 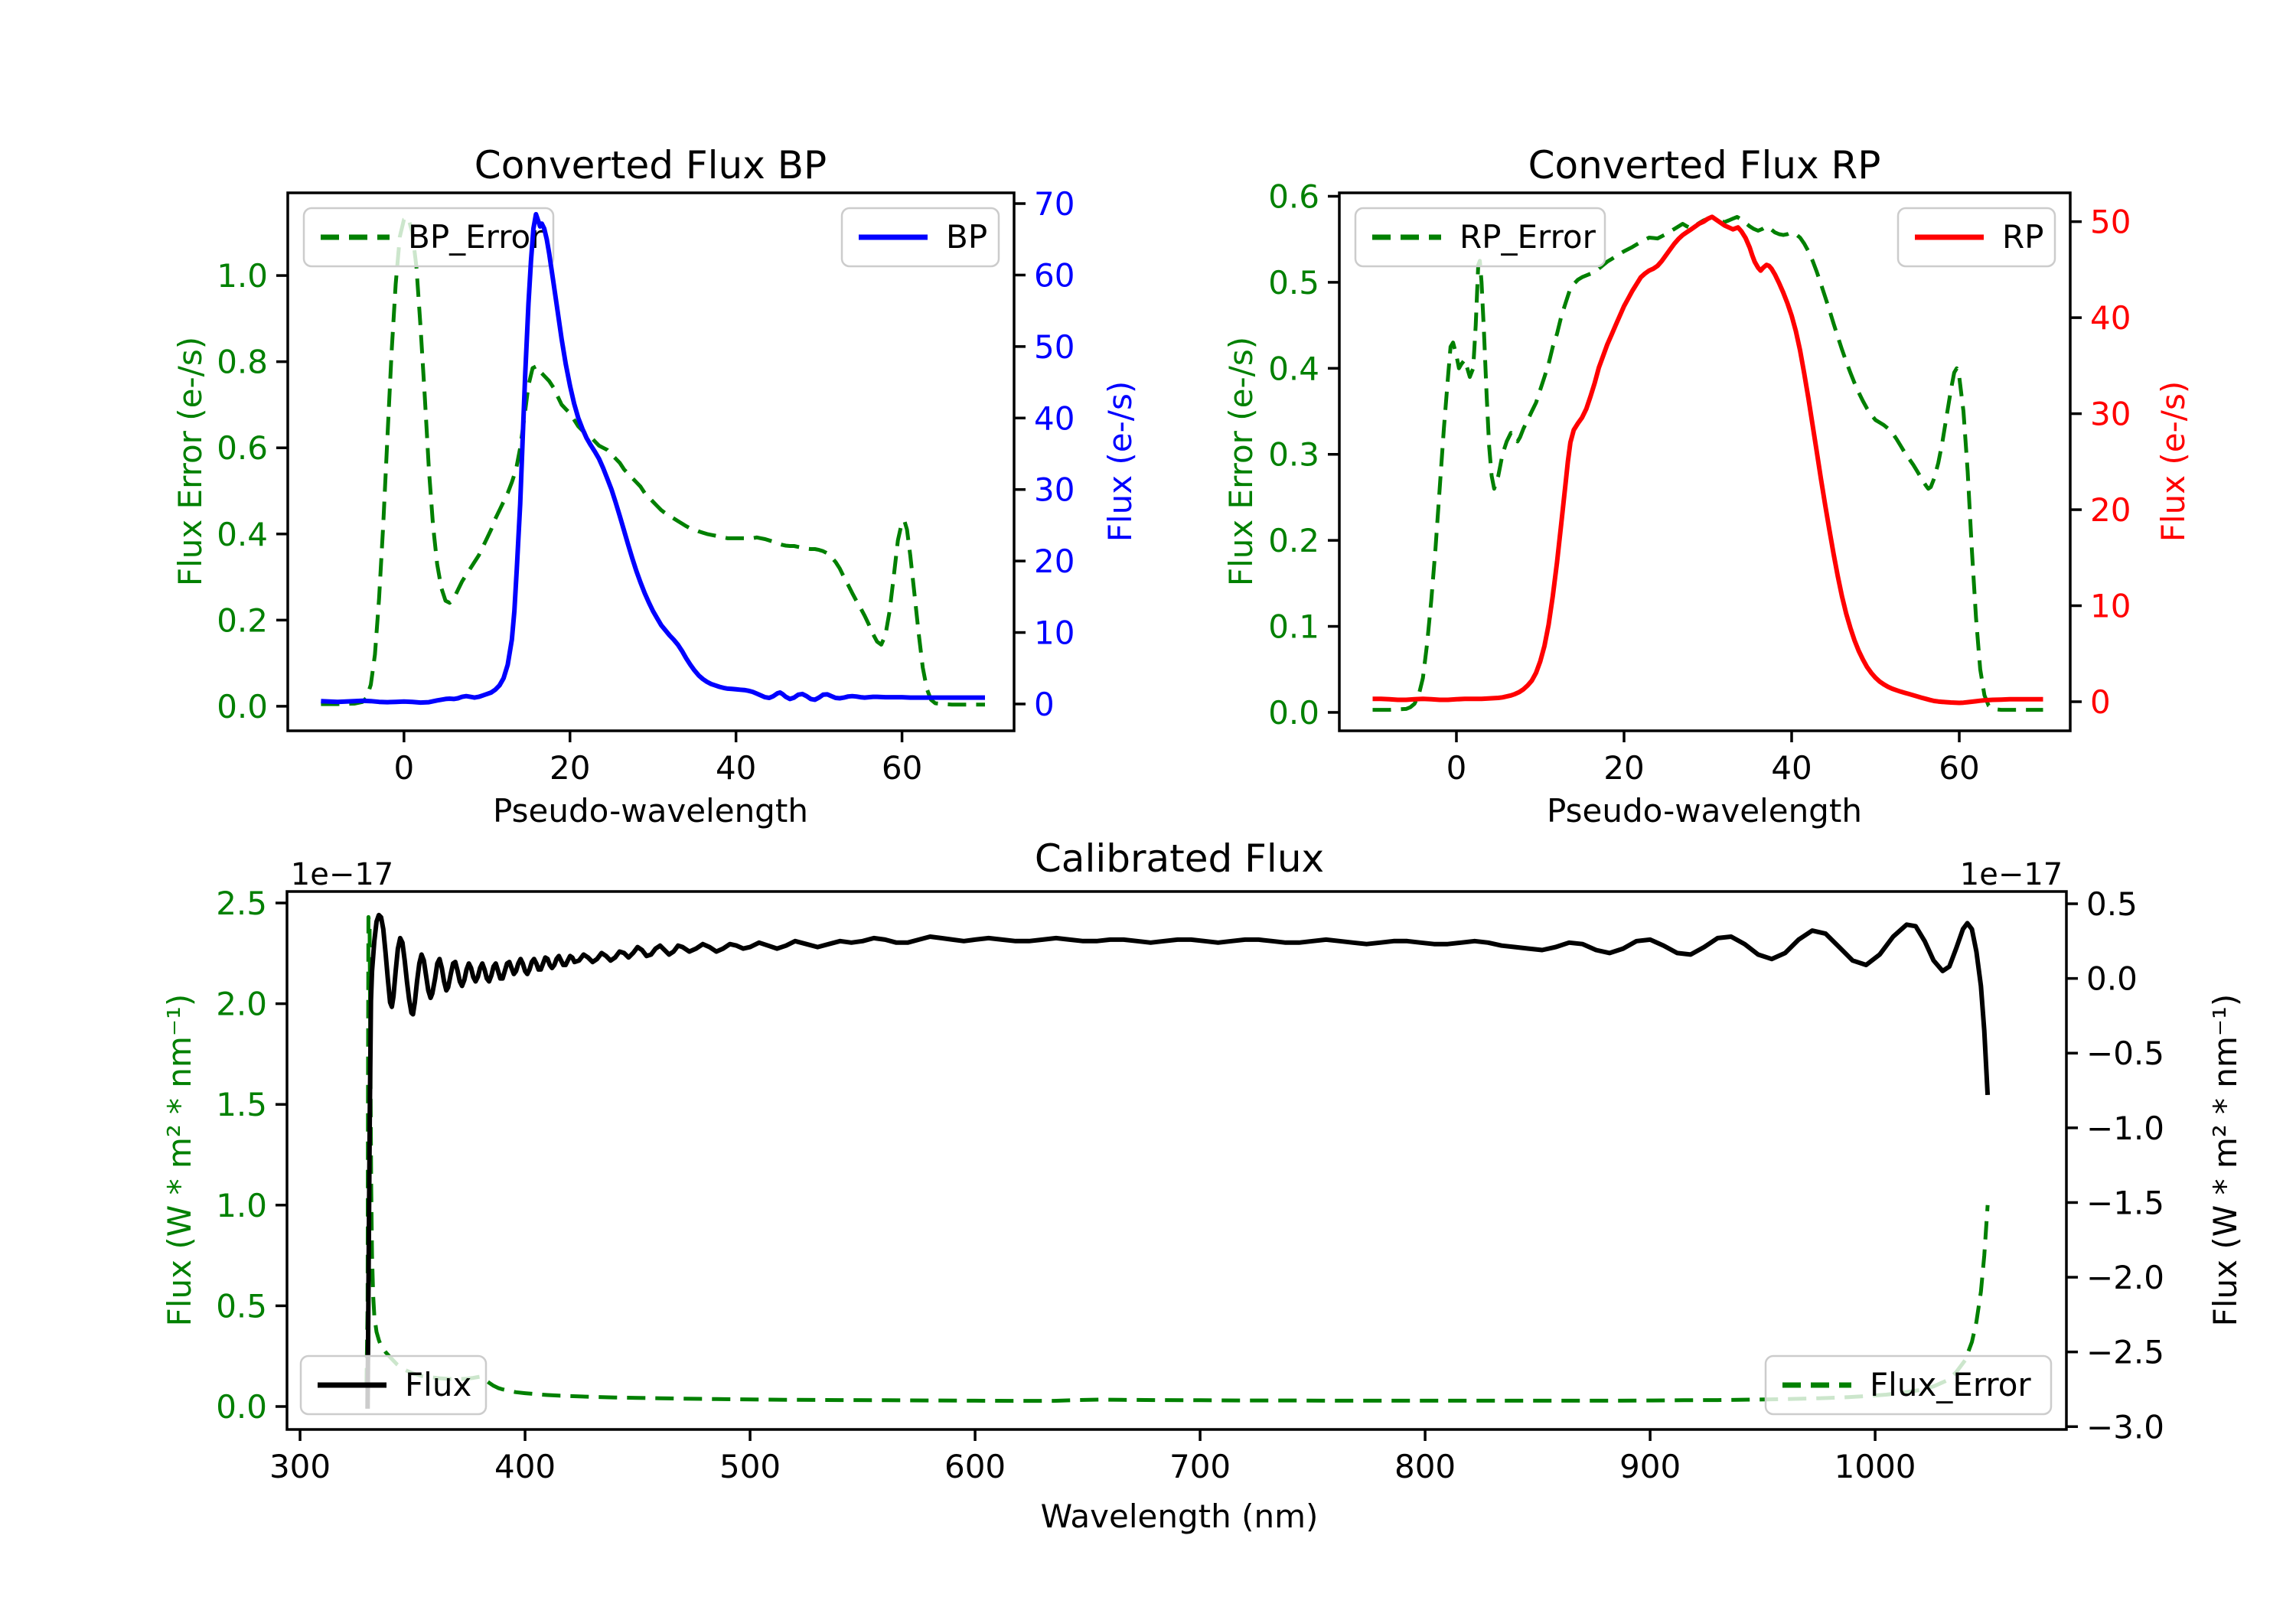 I want to click on axis-offset-label-right: 1e−17, so click(x=2011, y=875).